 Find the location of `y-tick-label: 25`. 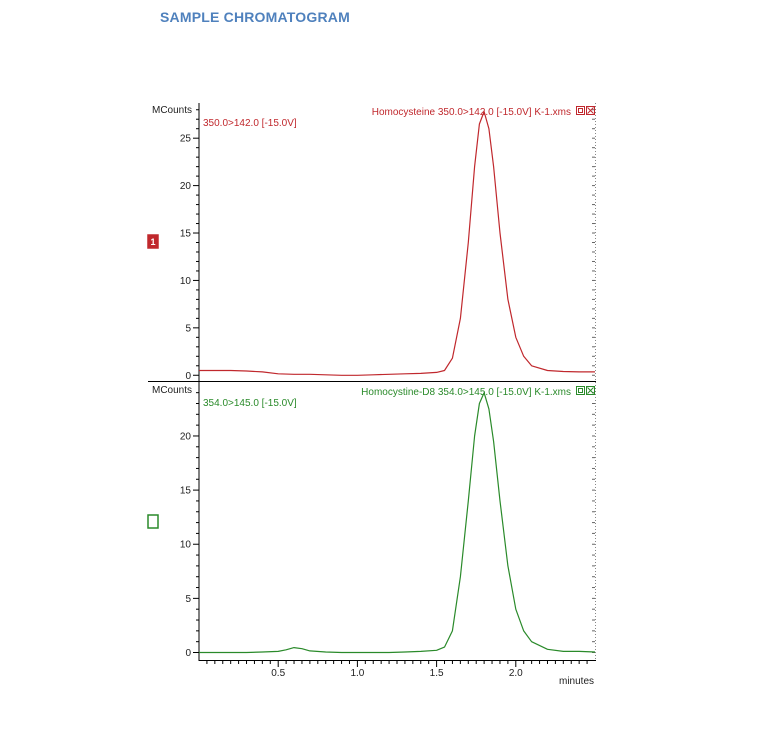

y-tick-label: 25 is located at coordinates (186, 139).